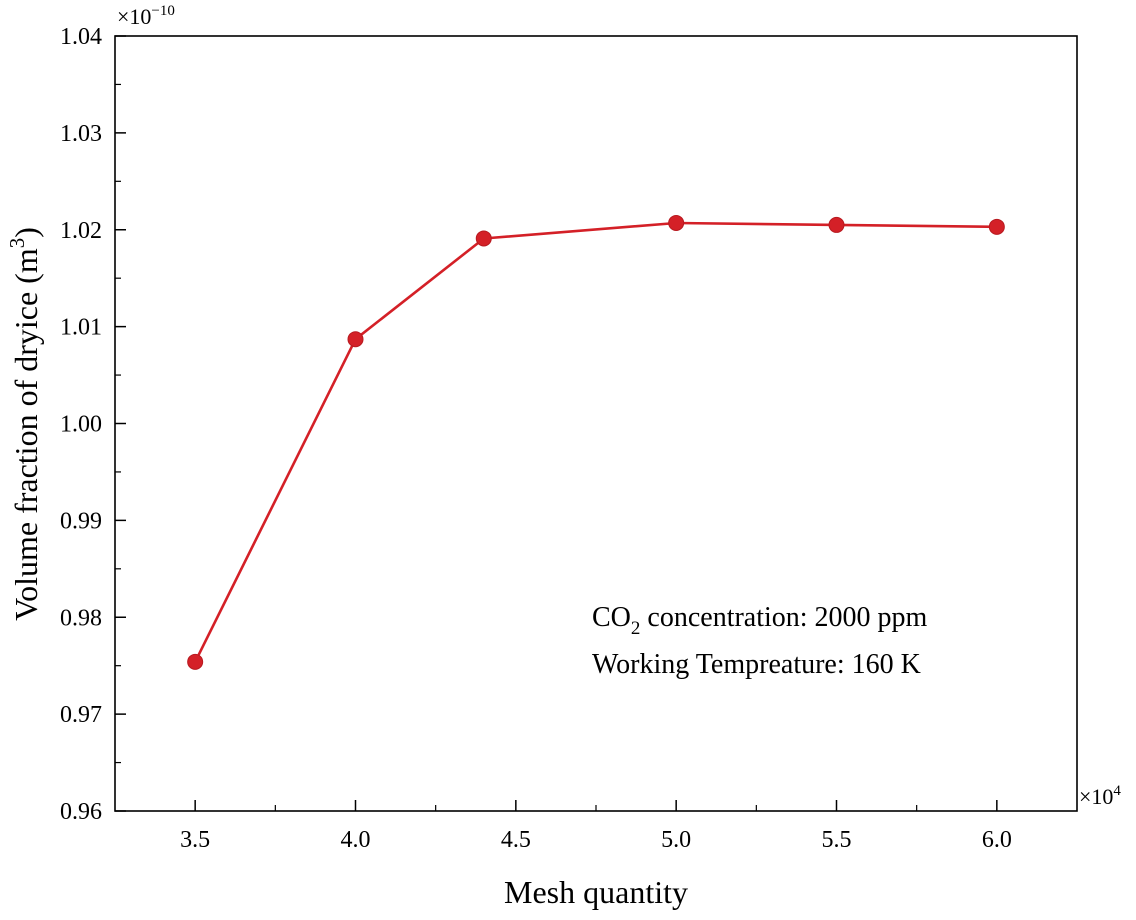 The image size is (1136, 920). I want to click on x-tick-label: 5.0, so click(676, 840).